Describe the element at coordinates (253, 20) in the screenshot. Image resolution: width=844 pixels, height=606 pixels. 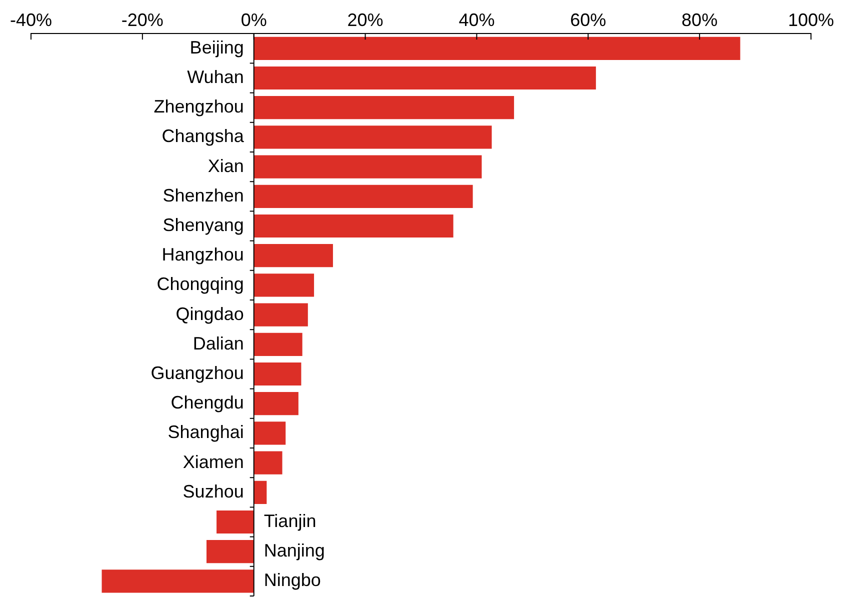
I see `x-tick-label: 0%` at that location.